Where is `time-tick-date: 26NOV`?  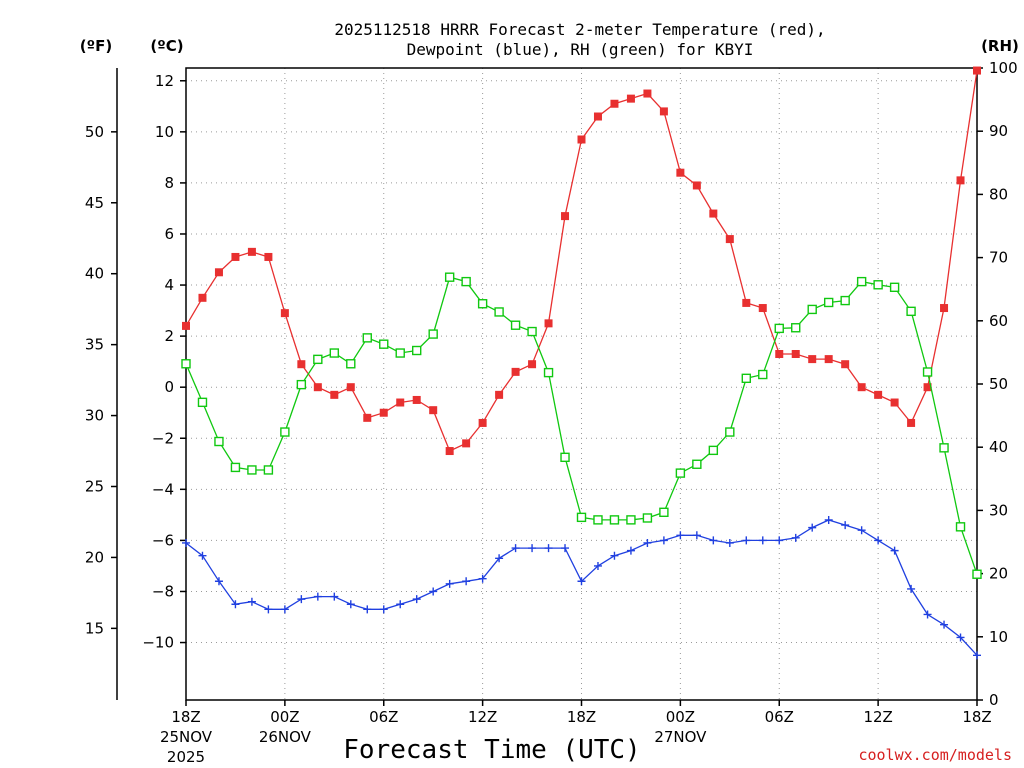 time-tick-date: 26NOV is located at coordinates (285, 737).